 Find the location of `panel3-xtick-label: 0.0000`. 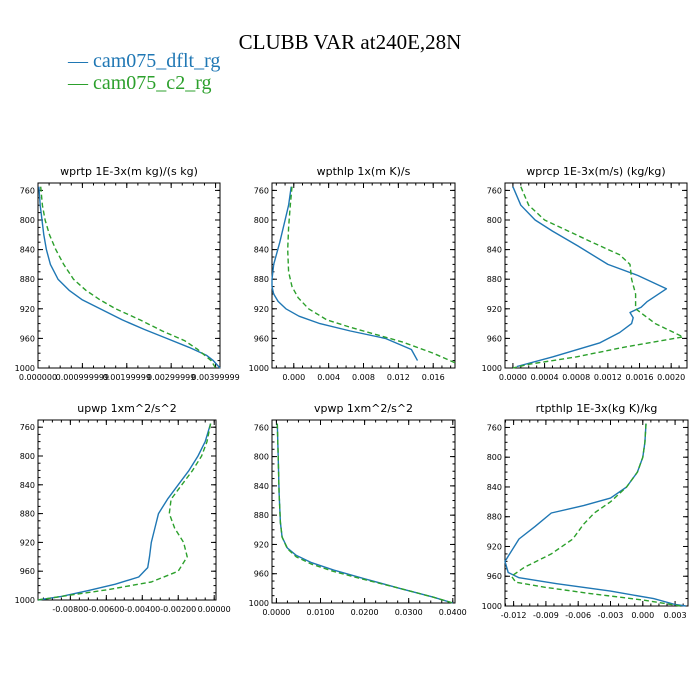

panel3-xtick-label: 0.0000 is located at coordinates (513, 377).